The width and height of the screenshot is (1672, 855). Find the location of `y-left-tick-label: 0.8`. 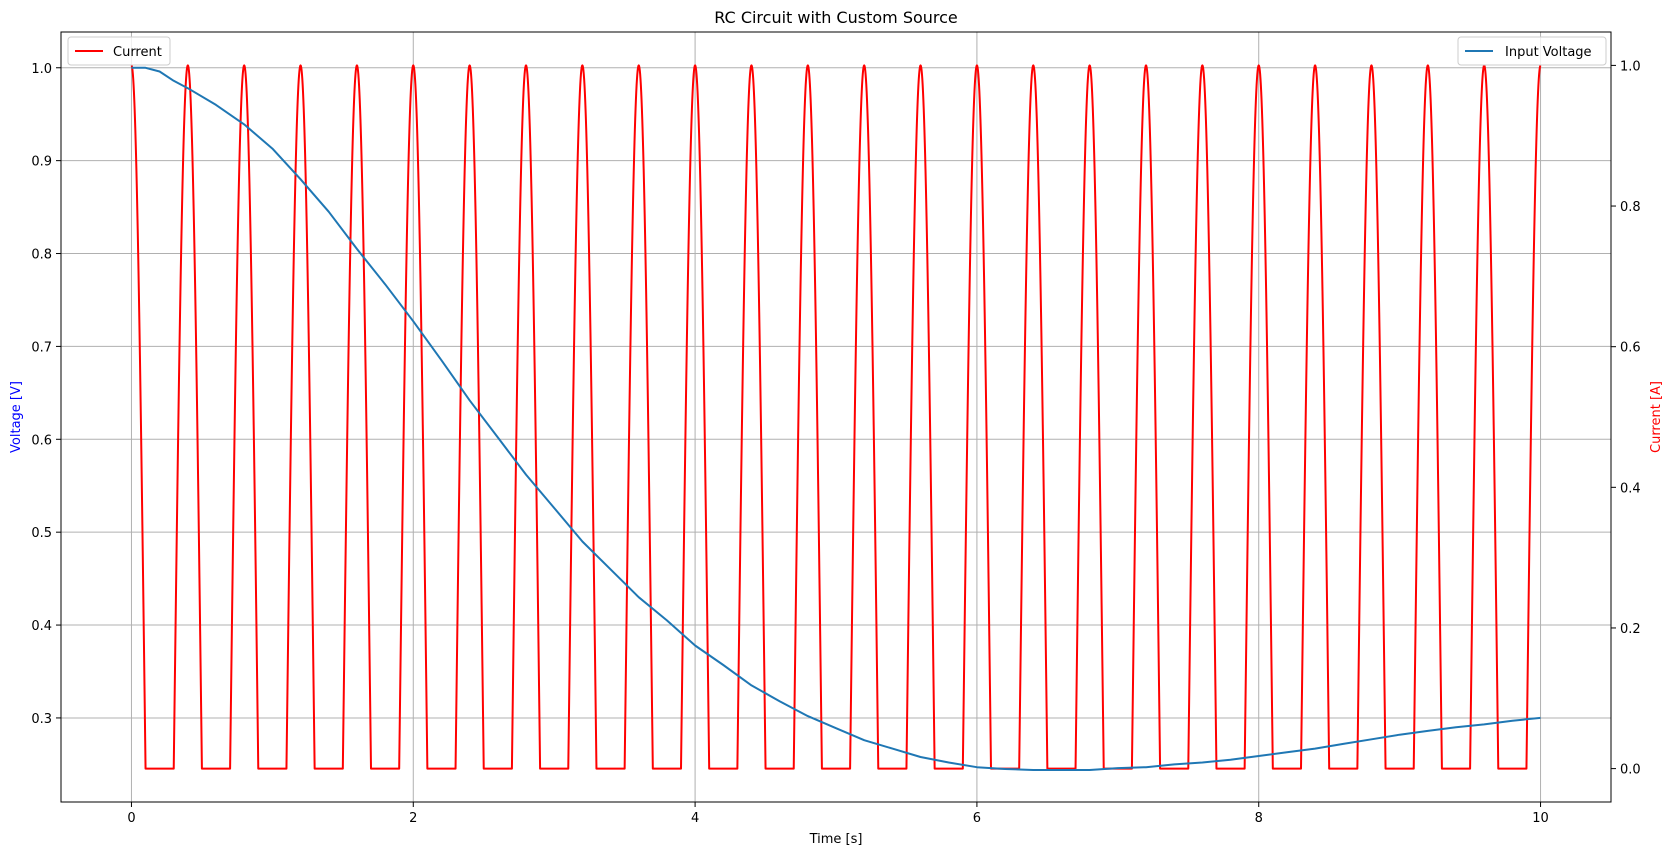

y-left-tick-label: 0.8 is located at coordinates (41, 255).